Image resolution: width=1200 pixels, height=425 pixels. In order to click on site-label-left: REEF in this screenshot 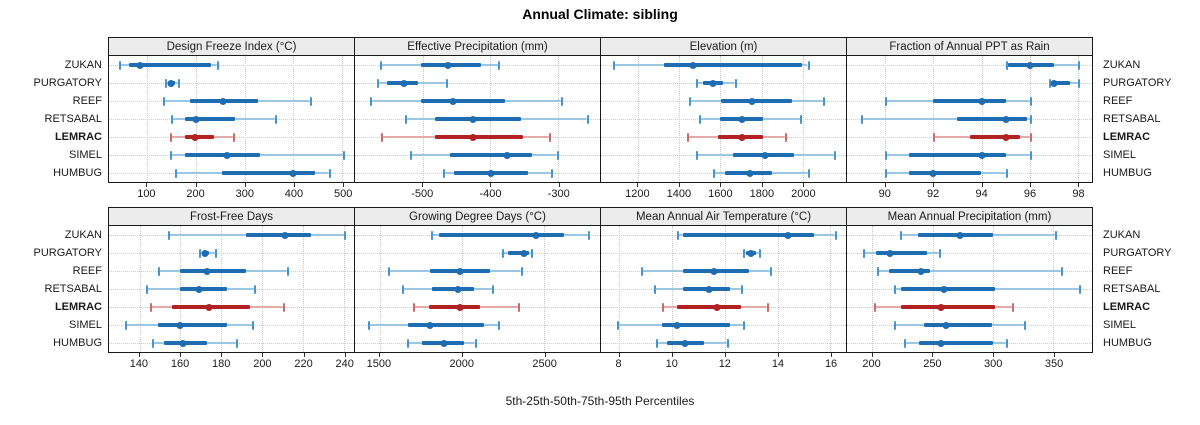, I will do `click(87, 271)`.